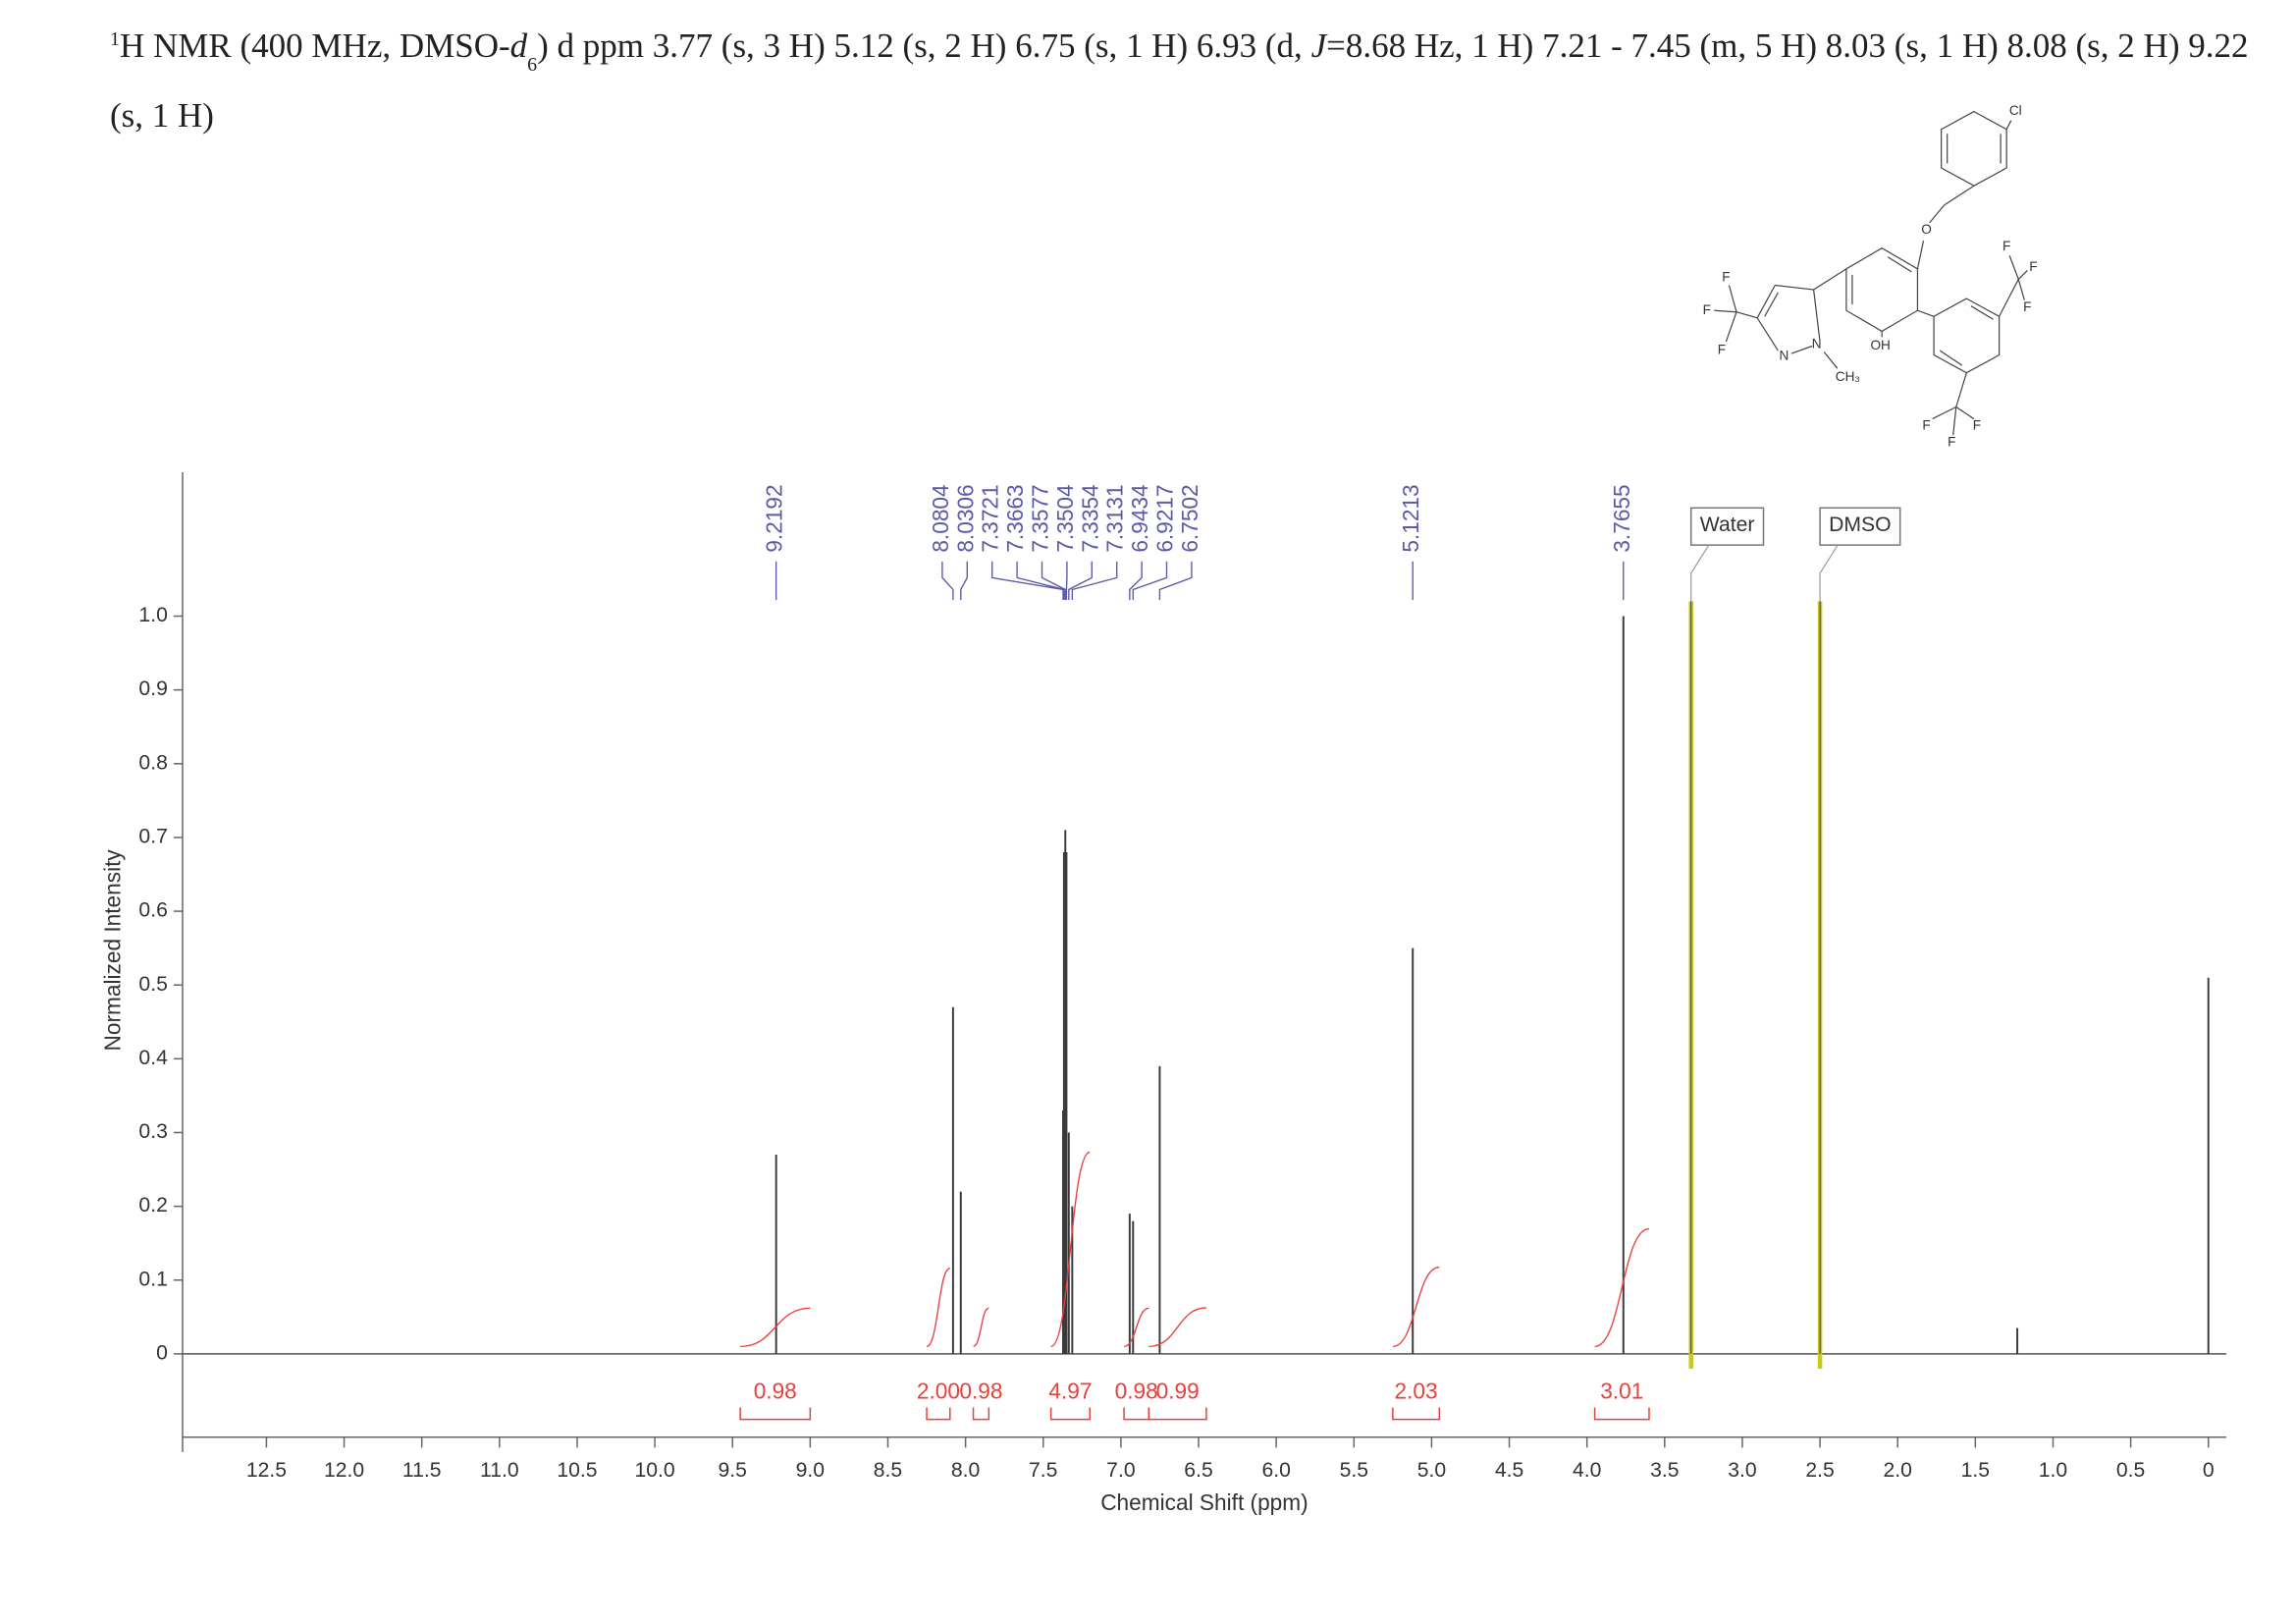 The height and width of the screenshot is (1623, 2296). I want to click on structure-label: Cl, so click(2016, 110).